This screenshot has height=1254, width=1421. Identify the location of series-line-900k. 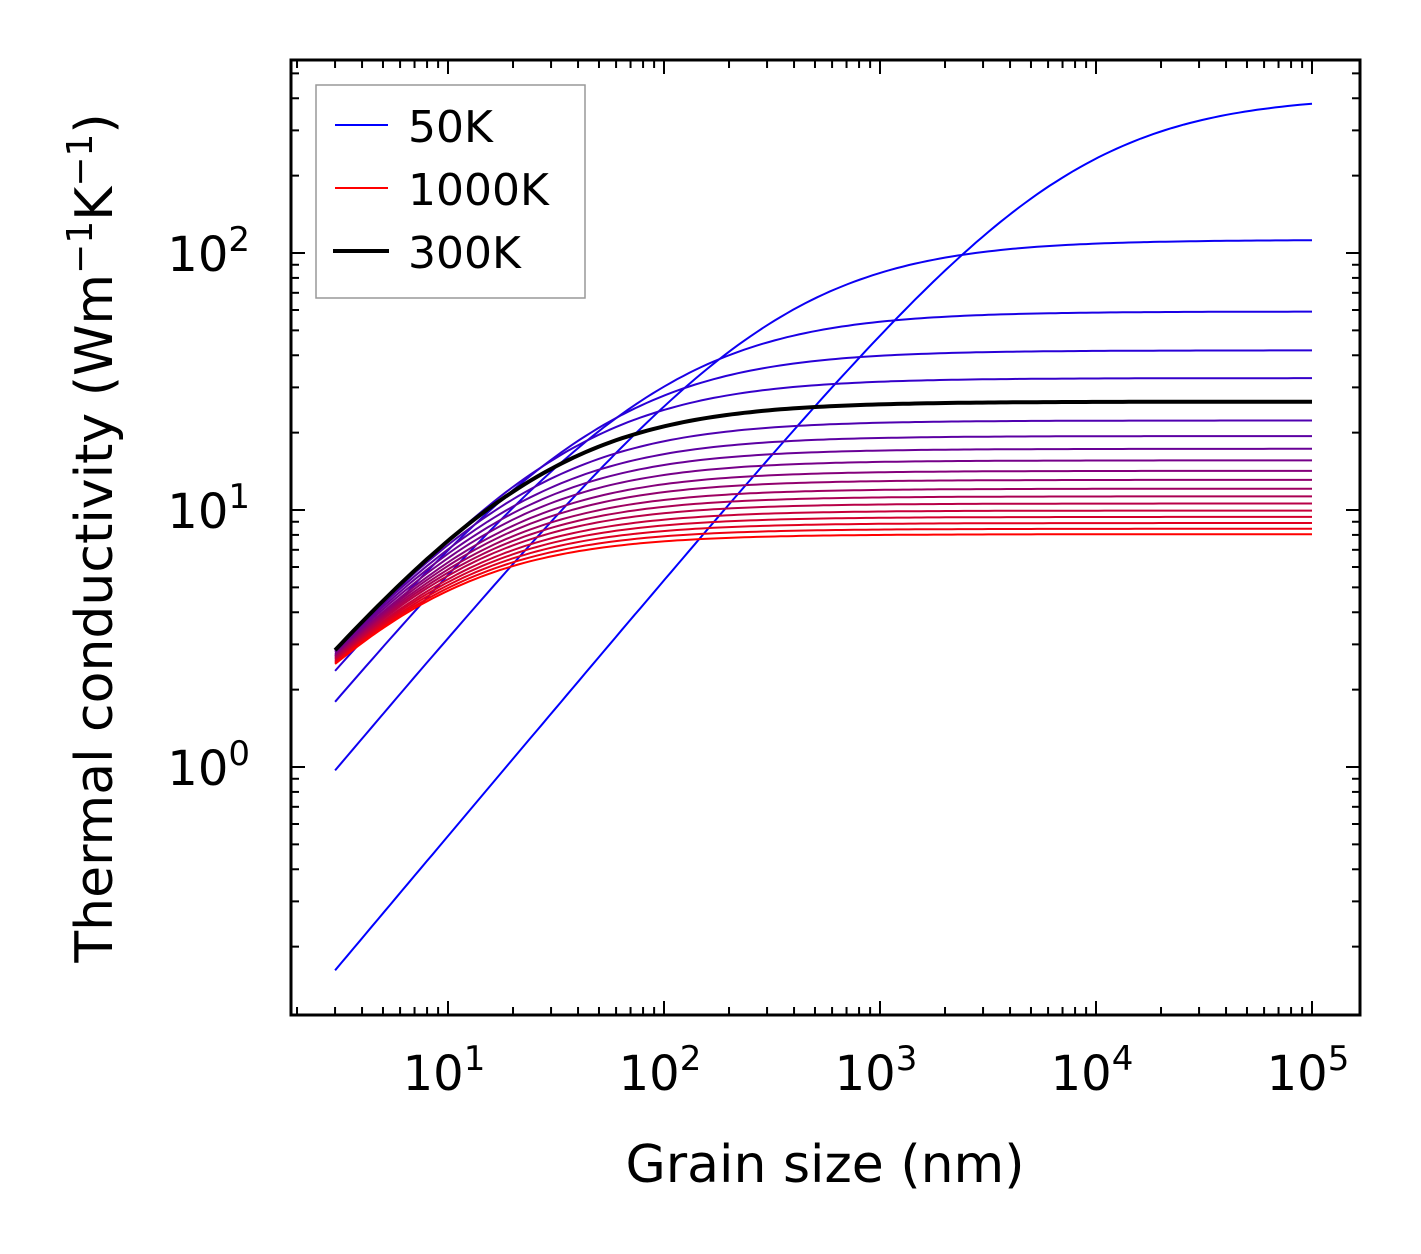
(823, 593).